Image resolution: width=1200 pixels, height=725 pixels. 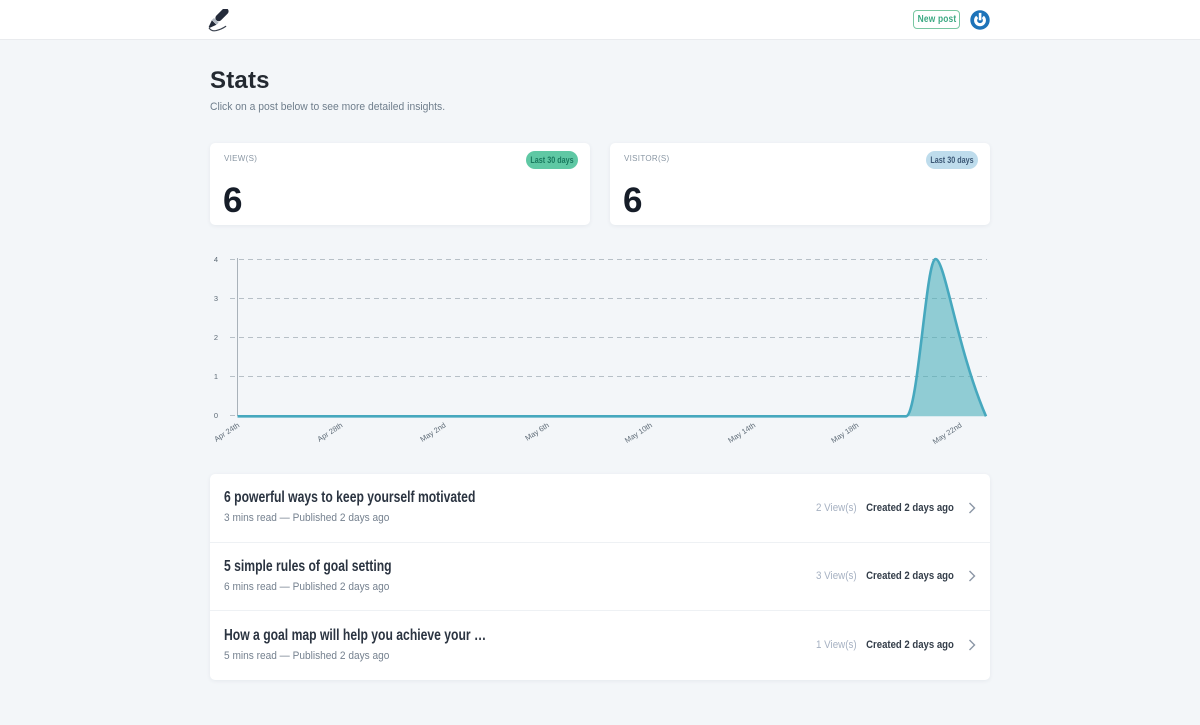 What do you see at coordinates (432, 432) in the screenshot?
I see `svg-text: May 2nd` at bounding box center [432, 432].